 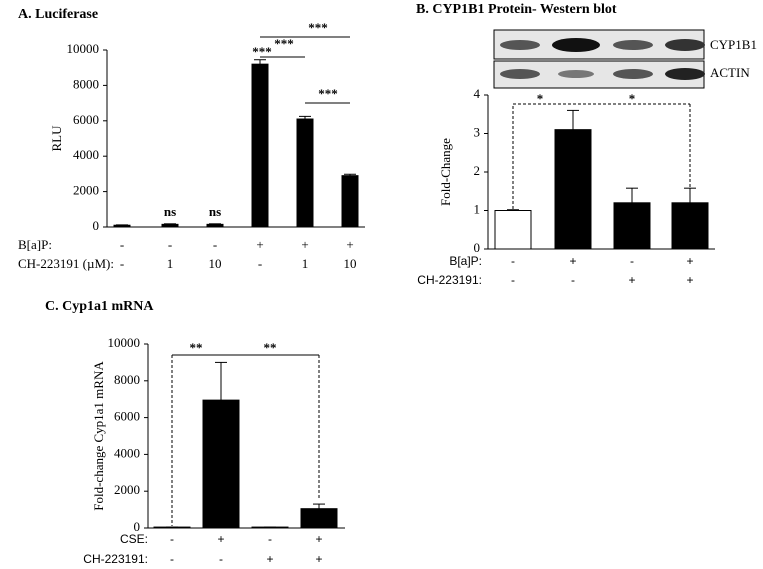 I want to click on western-blot, so click(x=599, y=59).